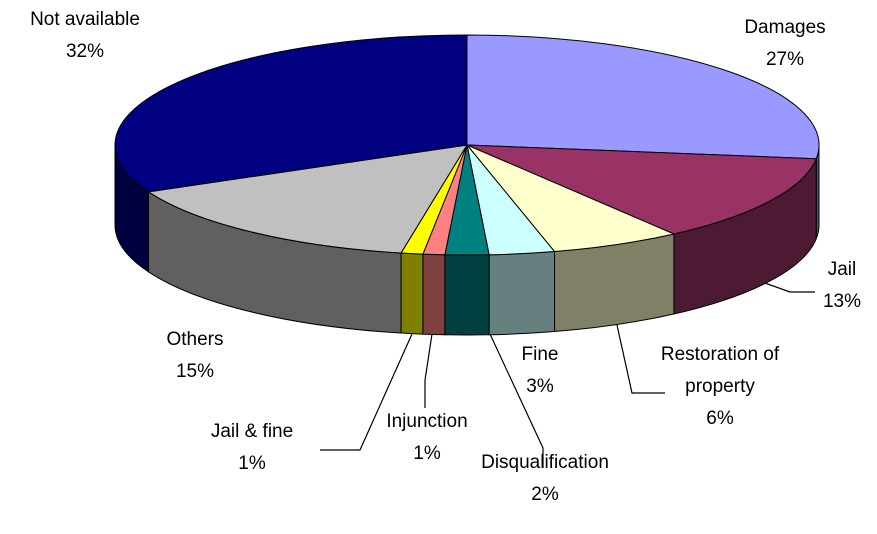 The width and height of the screenshot is (877, 534). Describe the element at coordinates (427, 438) in the screenshot. I see `slice-label: Injunction 1%` at that location.